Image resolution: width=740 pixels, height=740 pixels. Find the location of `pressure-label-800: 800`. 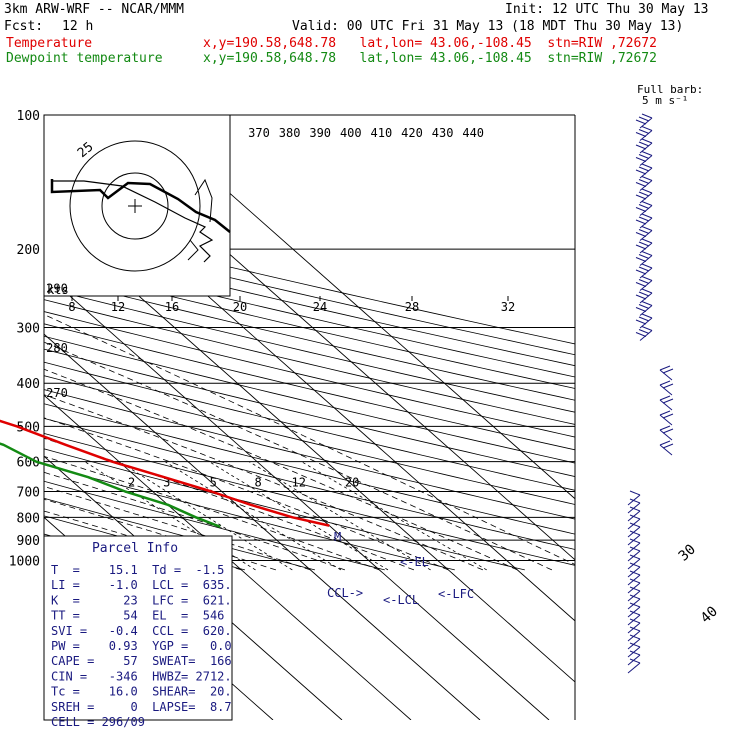

pressure-label-800: 800 is located at coordinates (28, 518).